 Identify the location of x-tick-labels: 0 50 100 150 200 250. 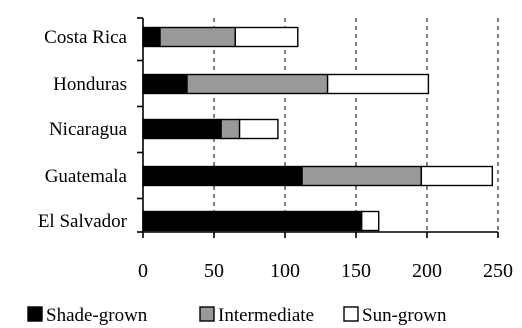
(325, 271).